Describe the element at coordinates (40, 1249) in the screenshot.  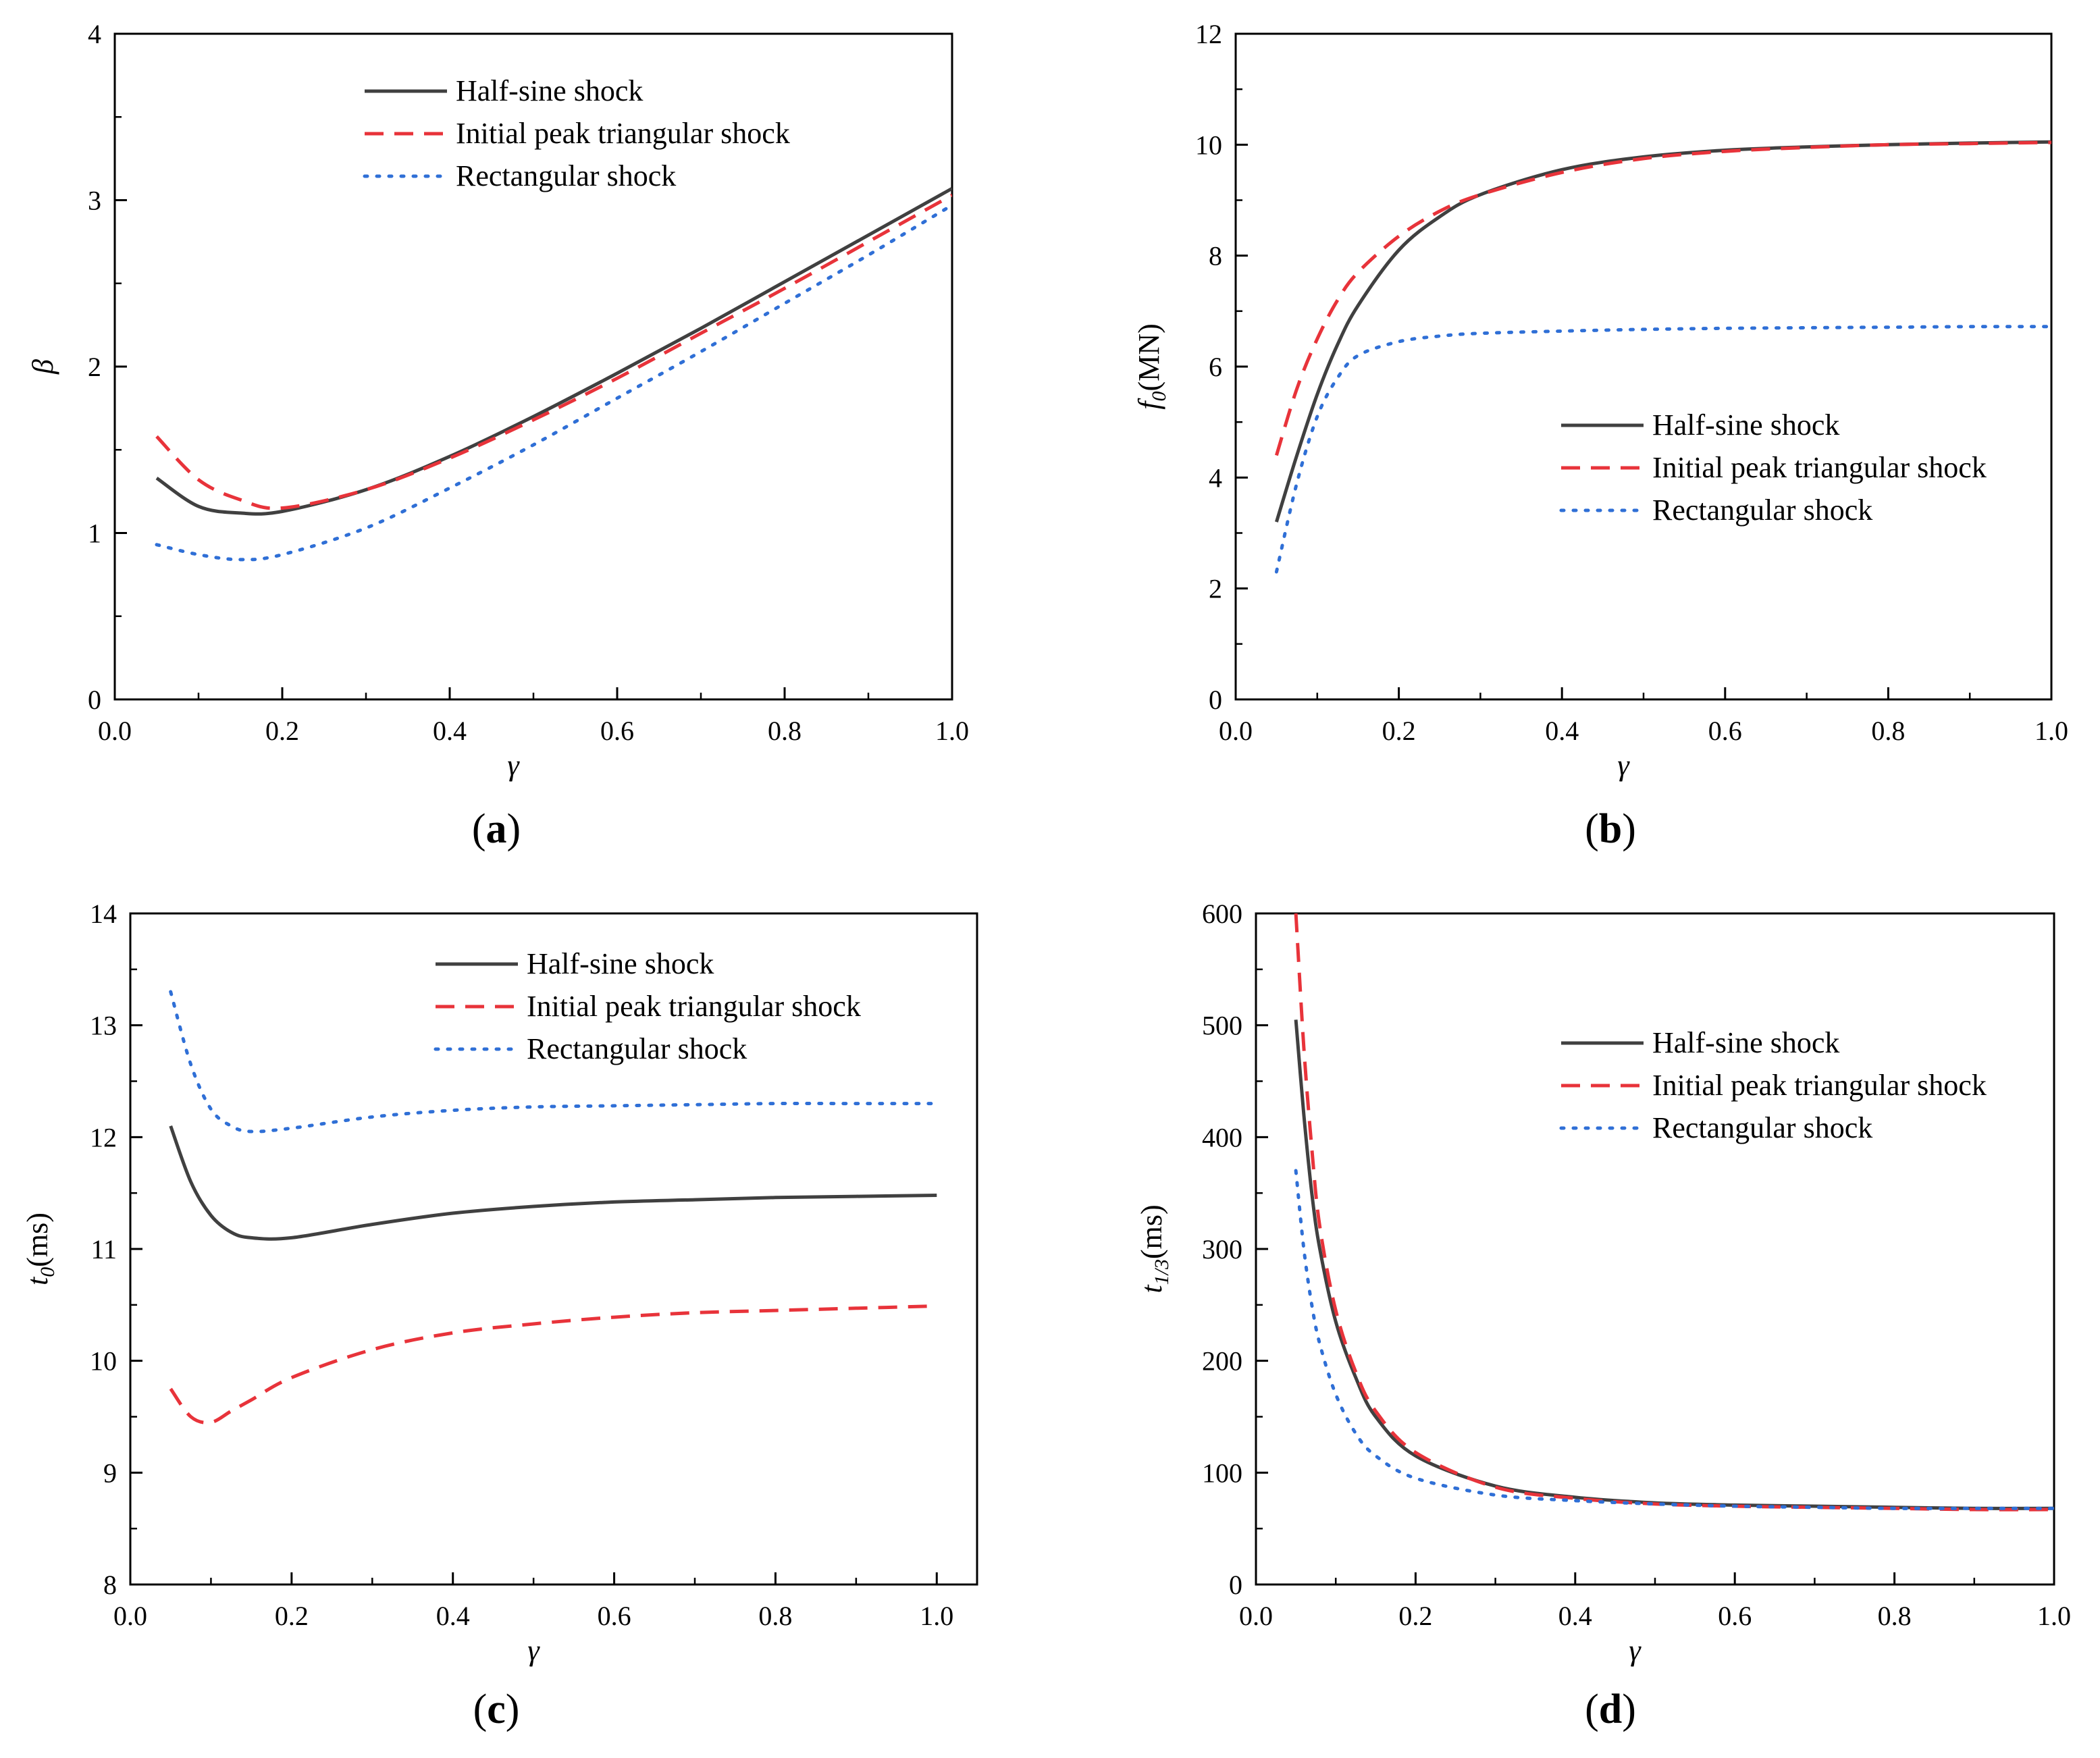
I see `y-axis-label: t0(ms)` at that location.